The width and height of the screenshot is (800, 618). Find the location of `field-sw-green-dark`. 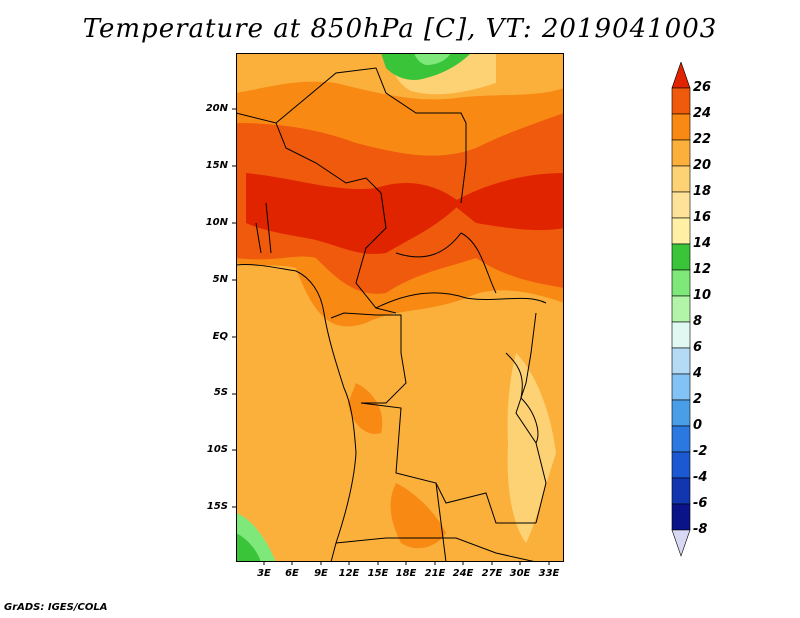

field-sw-green-dark is located at coordinates (248, 547).